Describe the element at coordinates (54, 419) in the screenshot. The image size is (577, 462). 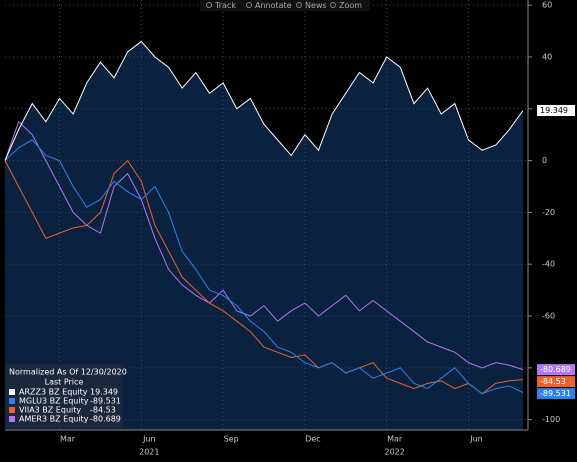
I see `legend-entry: AMER3 BZ Equity` at that location.